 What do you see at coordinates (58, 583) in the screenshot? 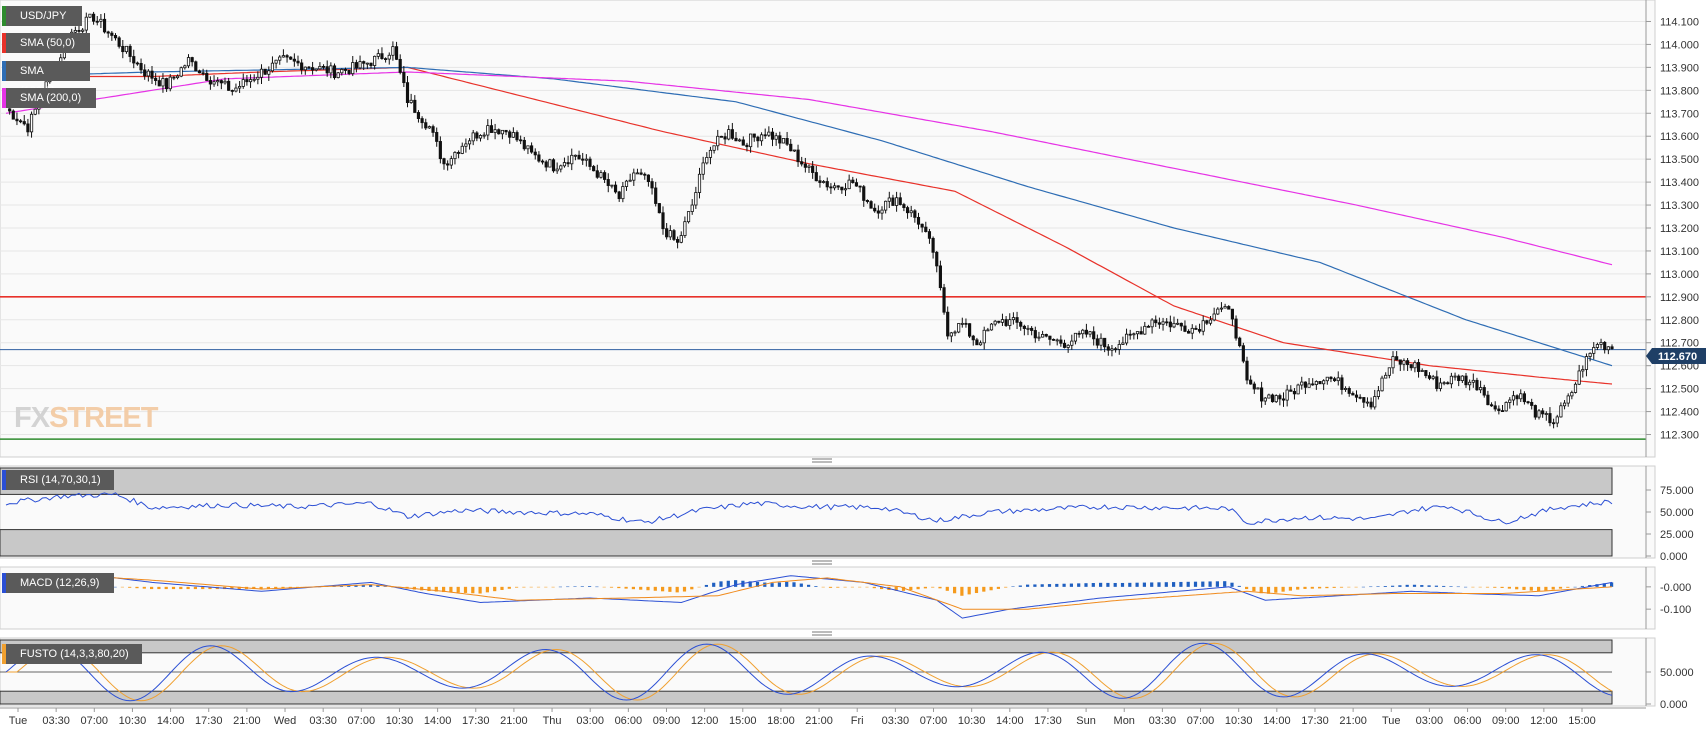
I see `macd-legend: MACD (12,26,9)` at bounding box center [58, 583].